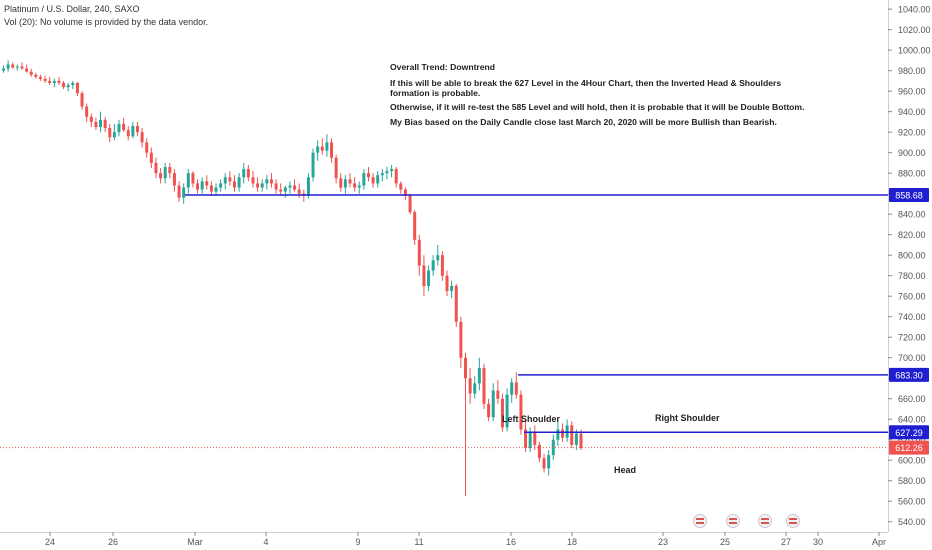 The image size is (932, 550). What do you see at coordinates (912, 522) in the screenshot?
I see `y-tick-label: 540.00` at bounding box center [912, 522].